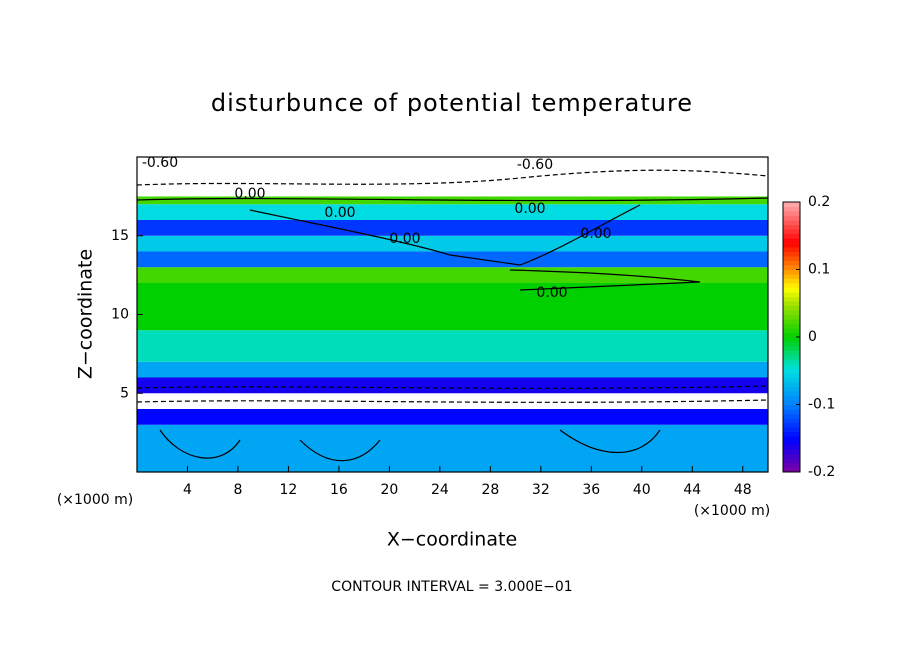 The width and height of the screenshot is (904, 654). What do you see at coordinates (339, 490) in the screenshot?
I see `x-tick-label: 16` at bounding box center [339, 490].